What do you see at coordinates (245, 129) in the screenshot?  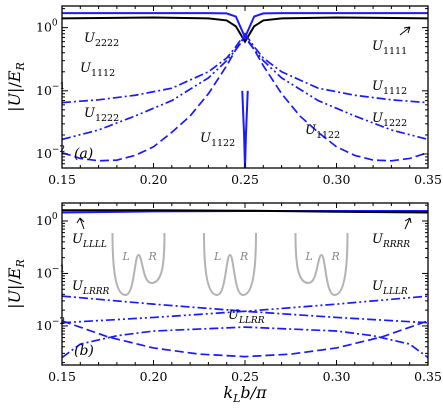 I see `series-line-u-1122-dip-` at bounding box center [245, 129].